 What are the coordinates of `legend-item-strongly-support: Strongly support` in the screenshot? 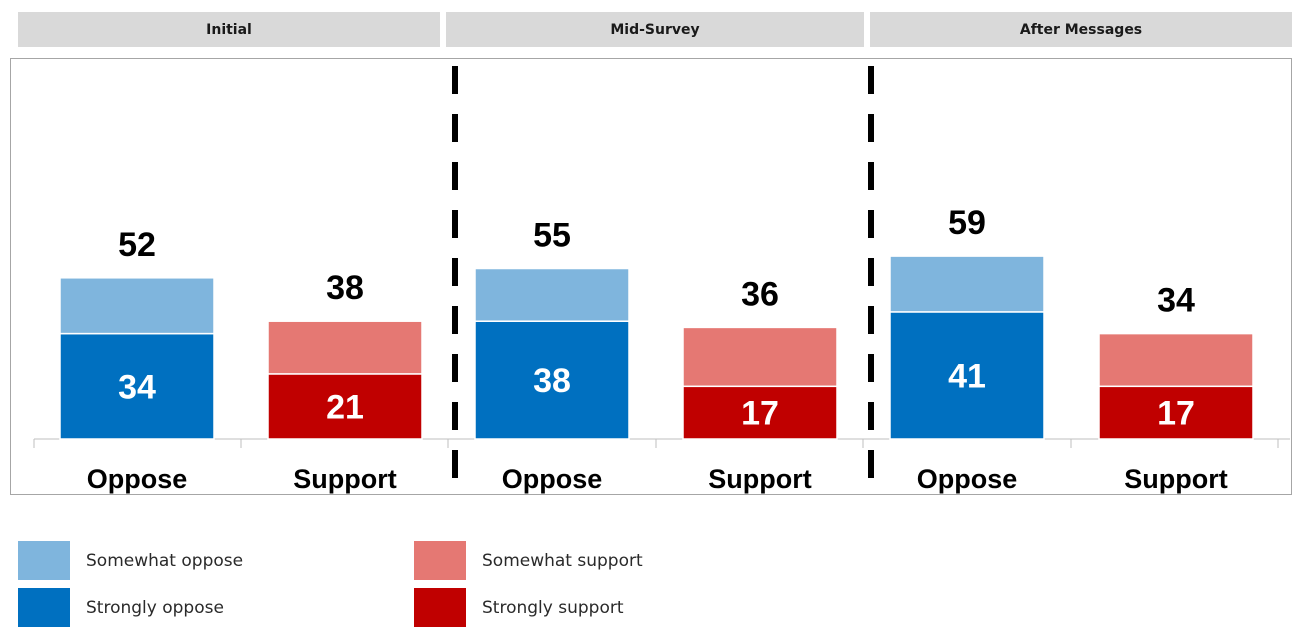 It's located at (519, 607).